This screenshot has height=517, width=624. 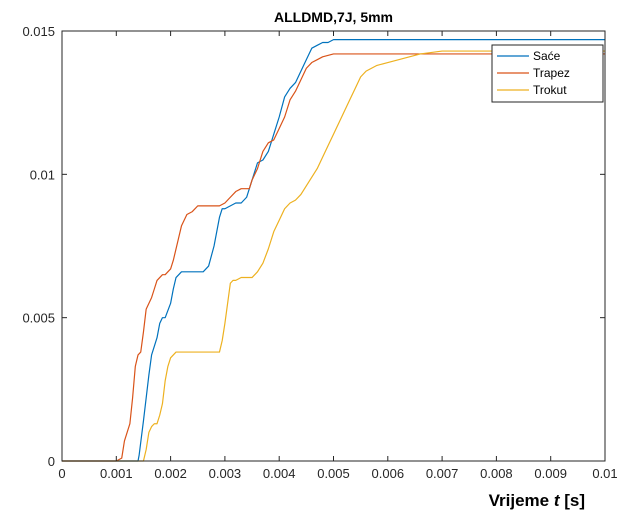 What do you see at coordinates (442, 473) in the screenshot?
I see `x-tick-label: 0.007` at bounding box center [442, 473].